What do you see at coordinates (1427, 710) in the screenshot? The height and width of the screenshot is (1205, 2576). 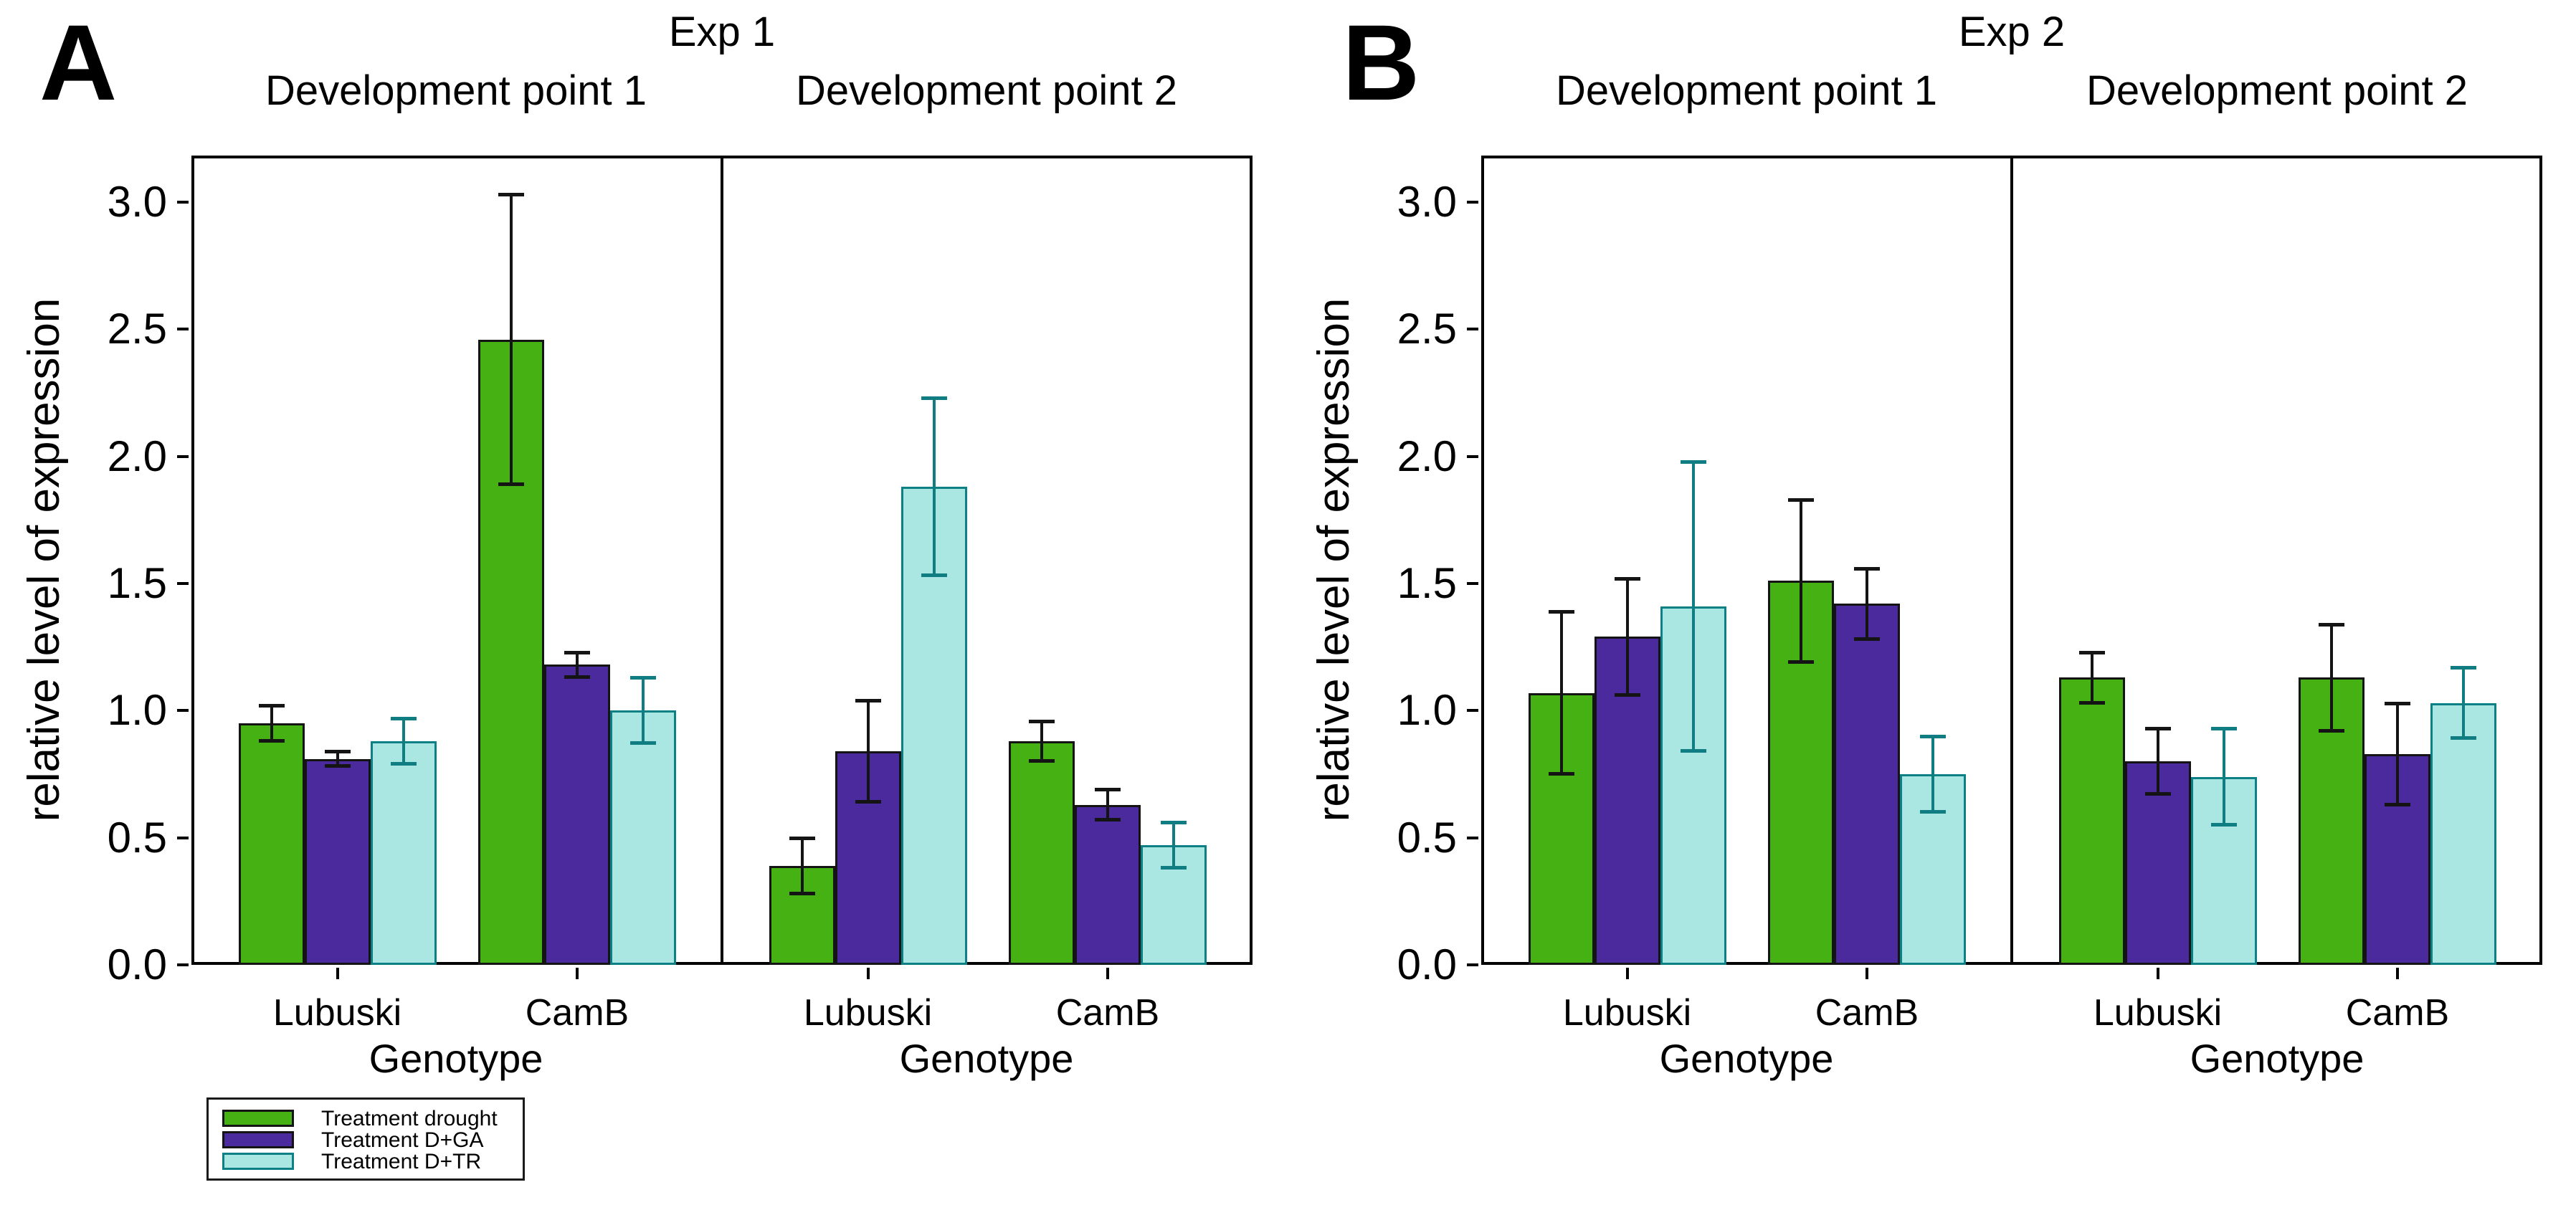 I see `y-tick-label-exp2-1.0: 1.0` at bounding box center [1427, 710].